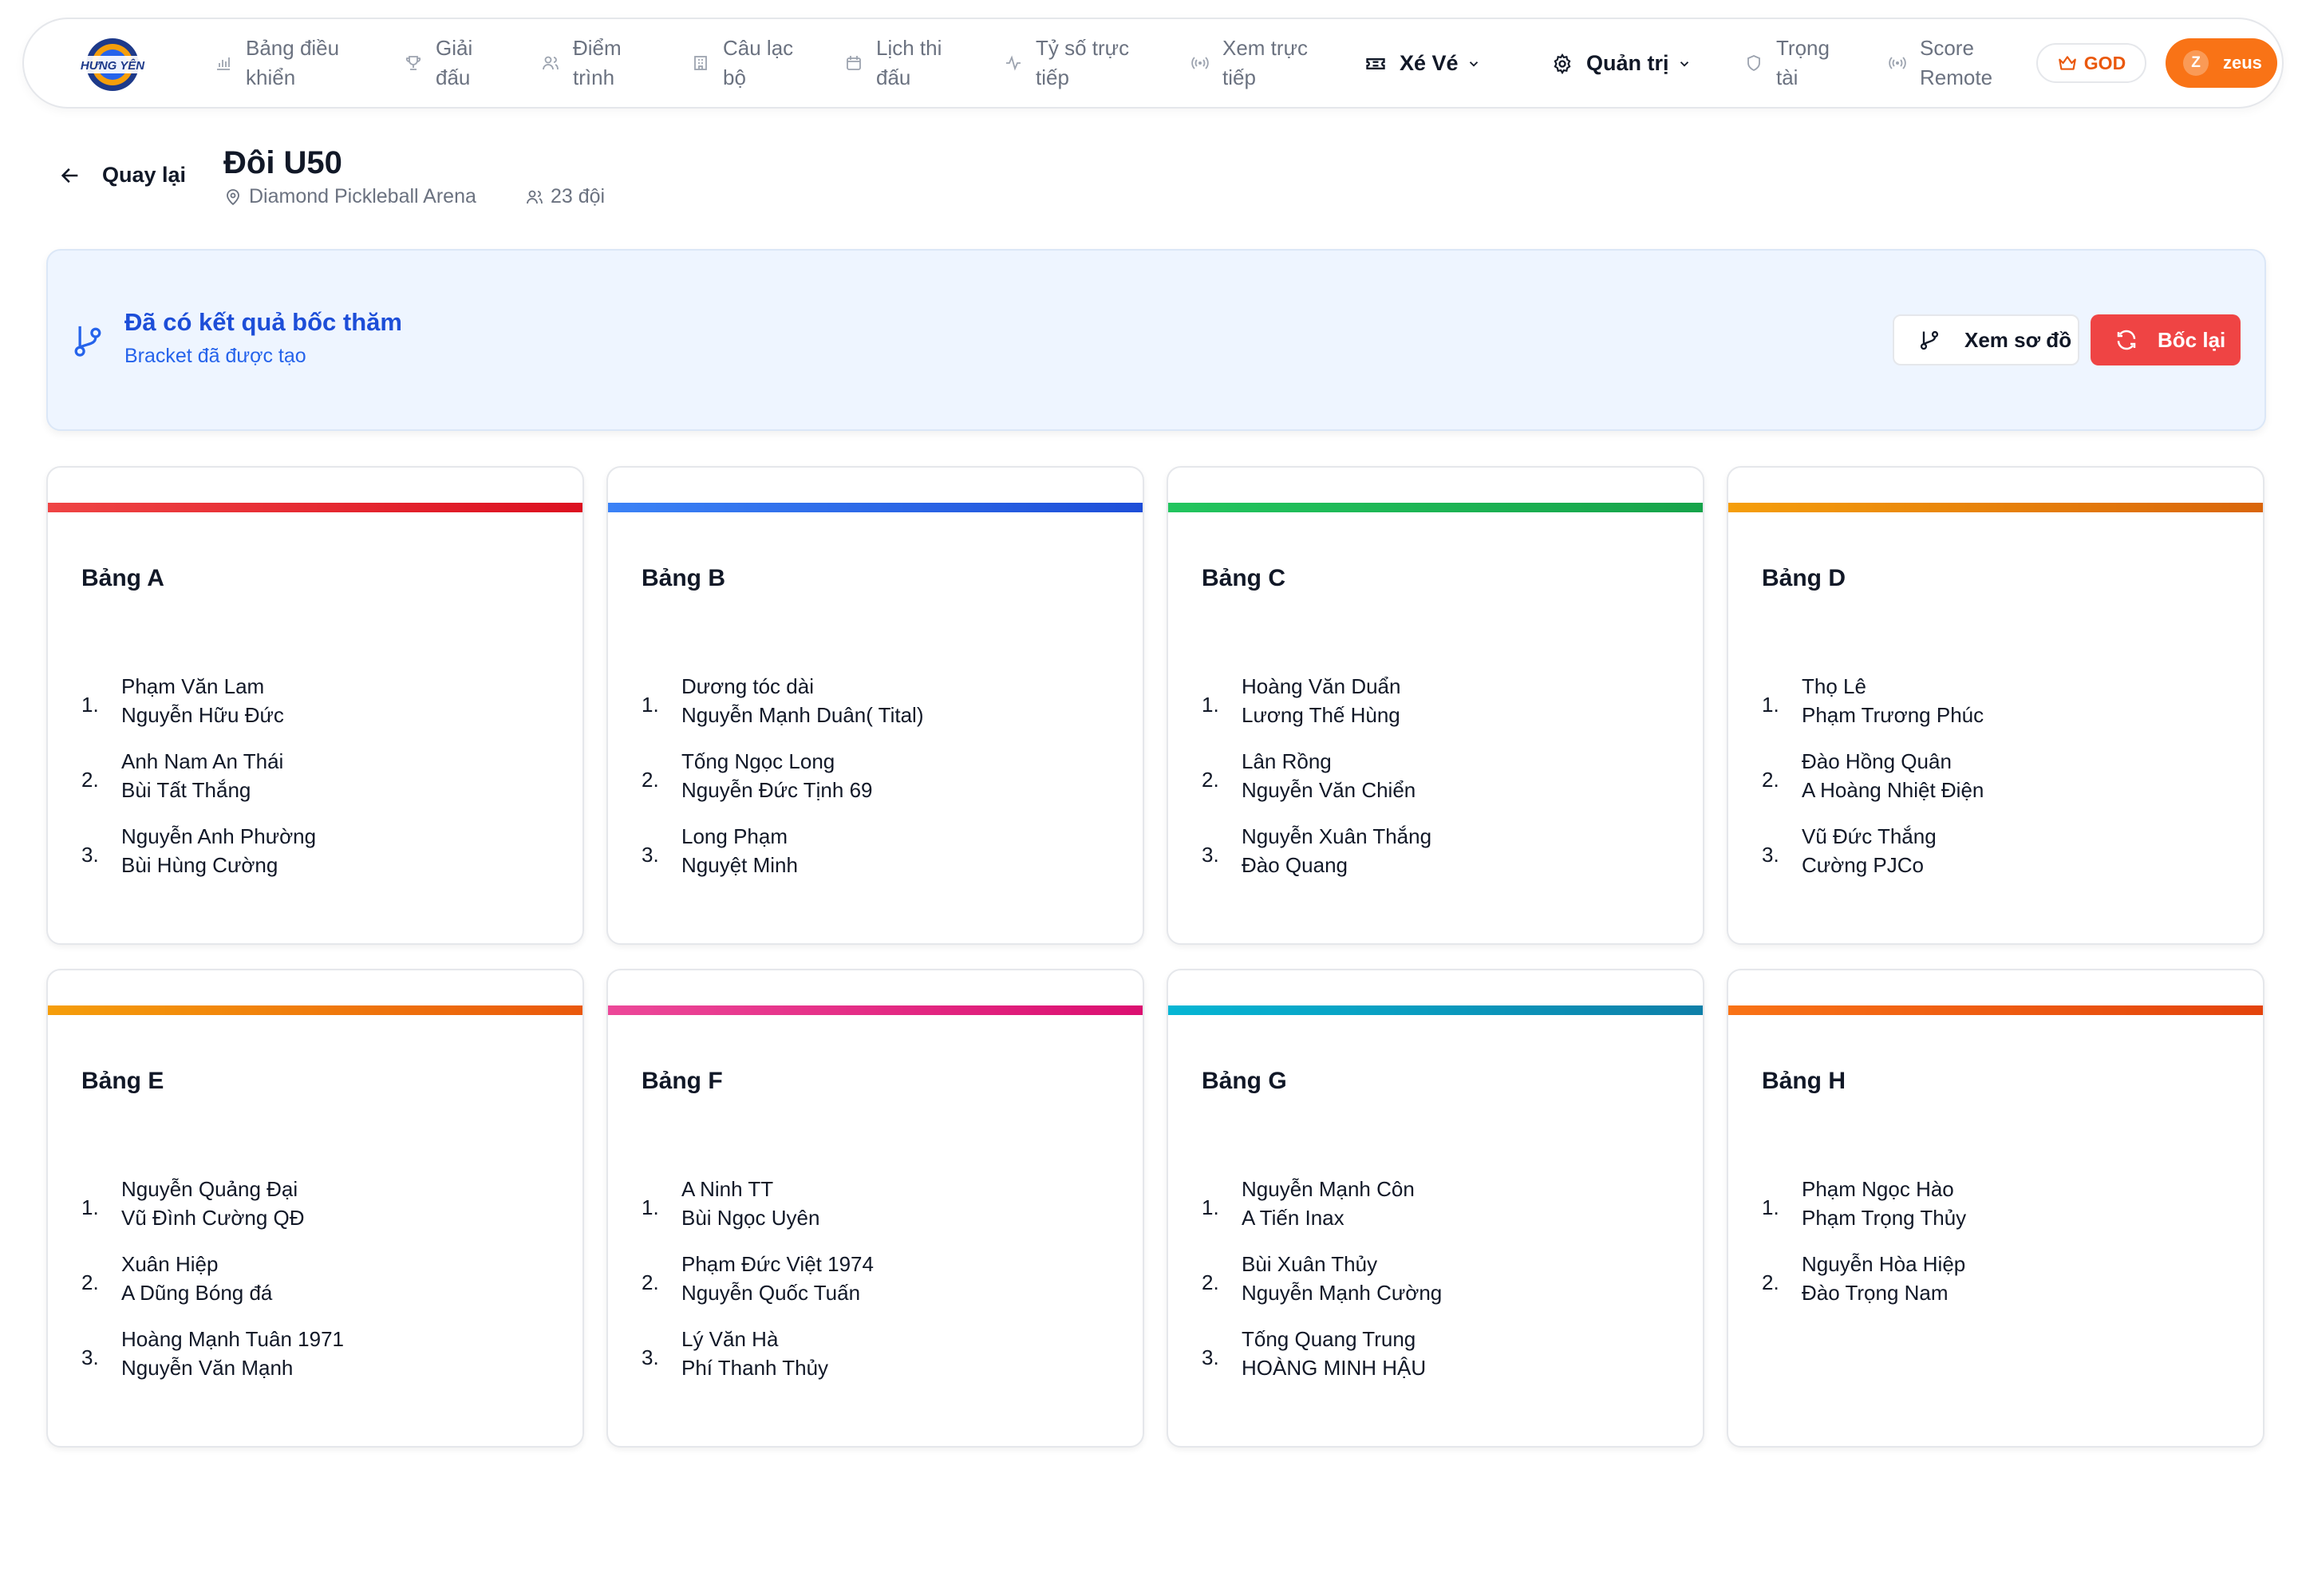 The image size is (2298, 1596). Describe the element at coordinates (881, 1362) in the screenshot. I see `team-item: 3. Lý Văn Hà Phí Thanh Thủy` at that location.